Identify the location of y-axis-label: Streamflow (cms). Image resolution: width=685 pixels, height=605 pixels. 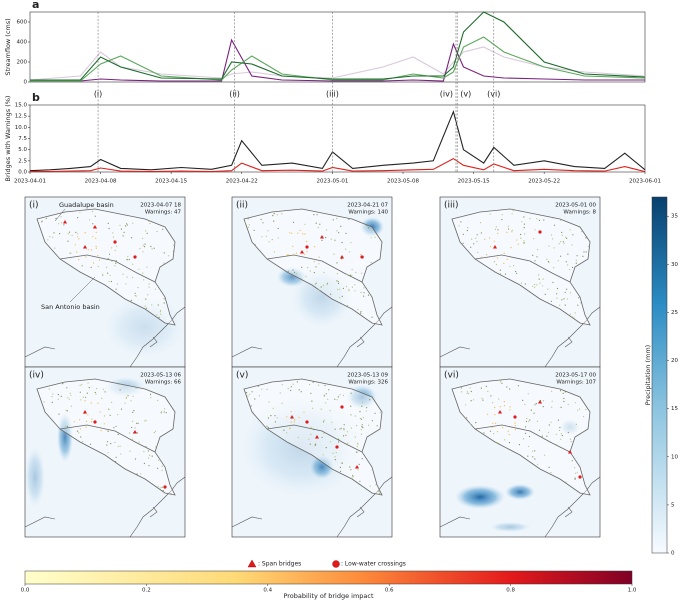
(8, 46).